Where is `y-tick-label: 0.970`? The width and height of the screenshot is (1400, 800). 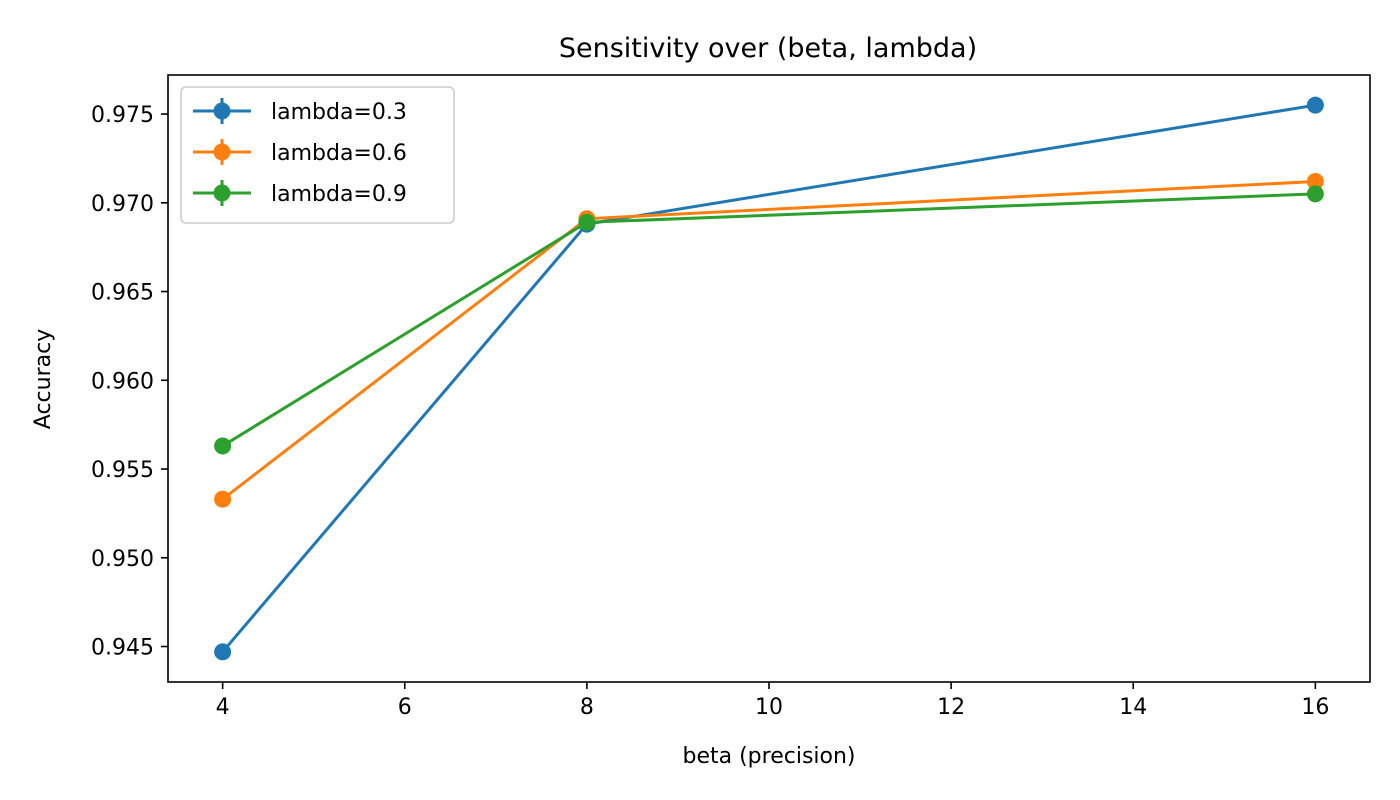
y-tick-label: 0.970 is located at coordinates (122, 204).